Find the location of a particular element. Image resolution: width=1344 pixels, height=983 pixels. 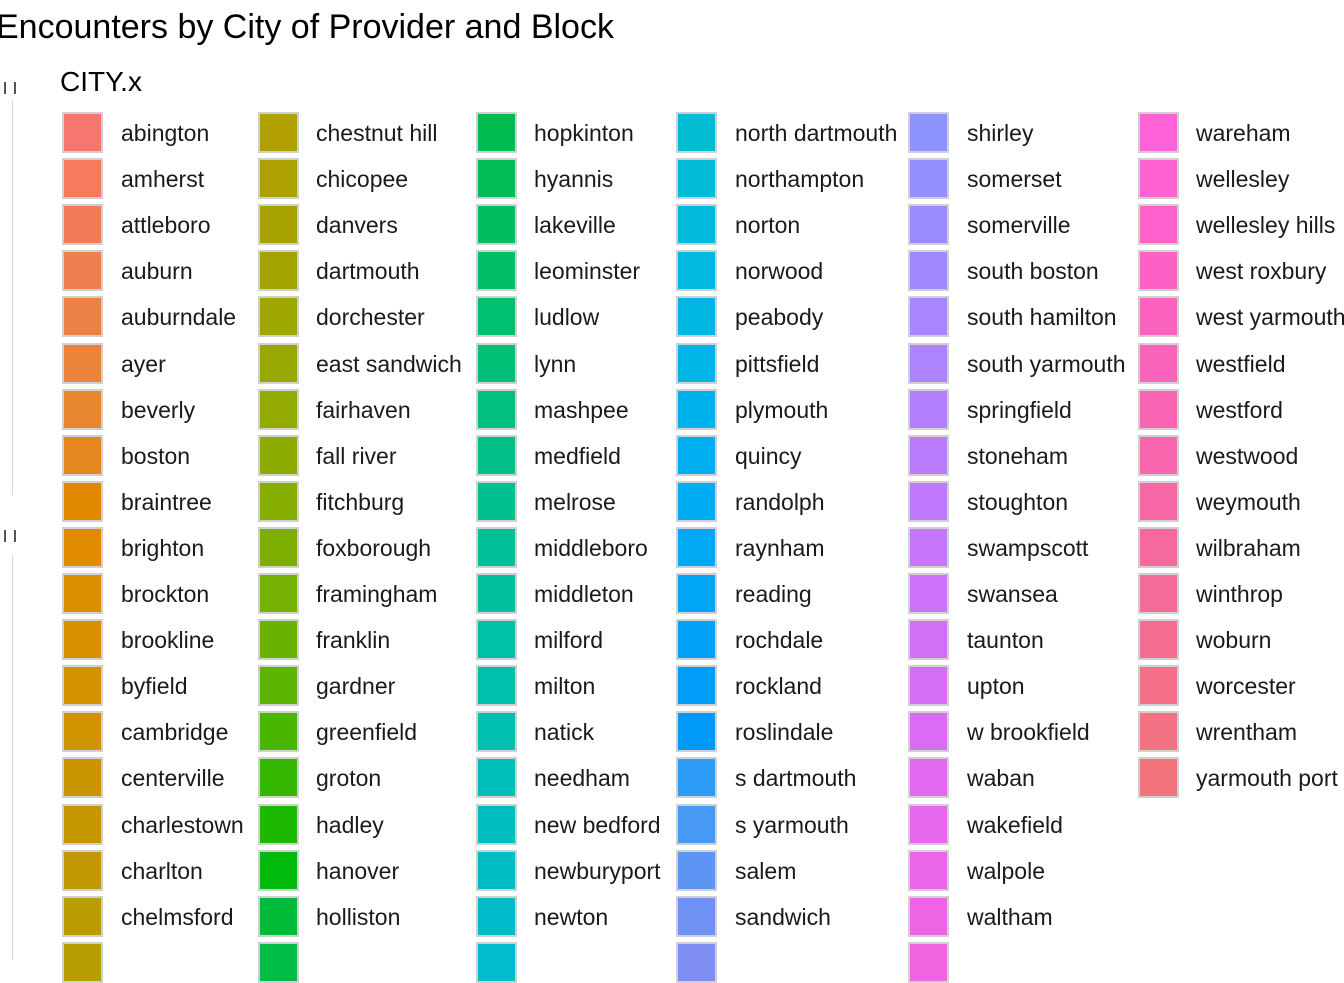

legend-label: south yarmouth is located at coordinates (1046, 364).